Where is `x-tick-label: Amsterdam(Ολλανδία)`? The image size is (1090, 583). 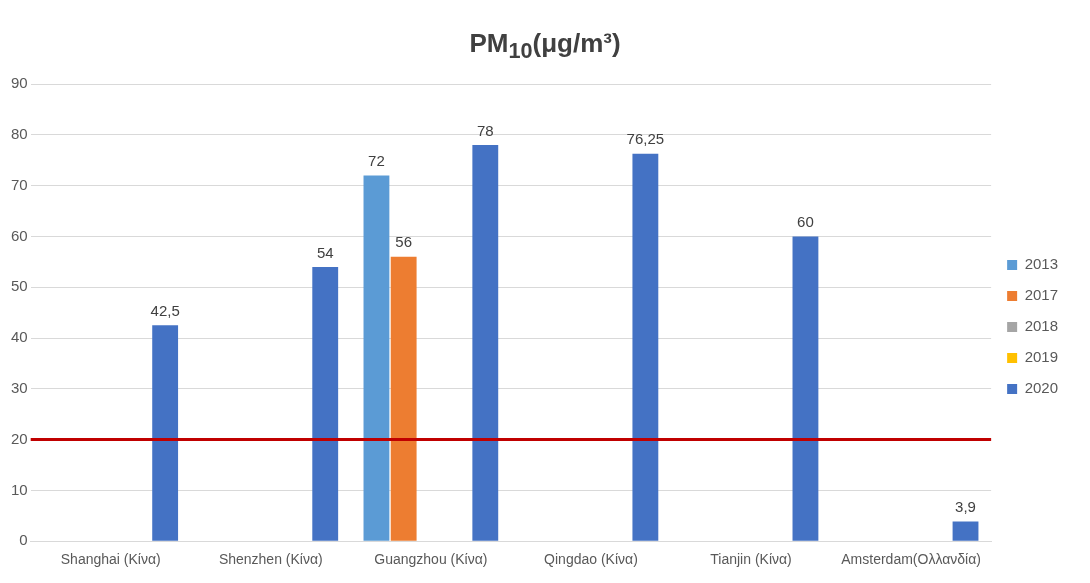
x-tick-label: Amsterdam(Ολλανδία) is located at coordinates (911, 559).